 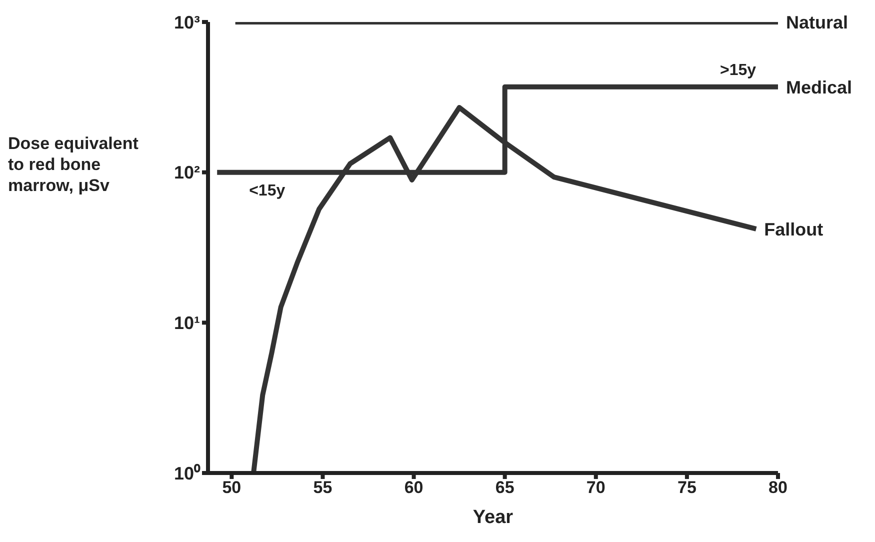 What do you see at coordinates (596, 488) in the screenshot?
I see `x-tick-label: 70` at bounding box center [596, 488].